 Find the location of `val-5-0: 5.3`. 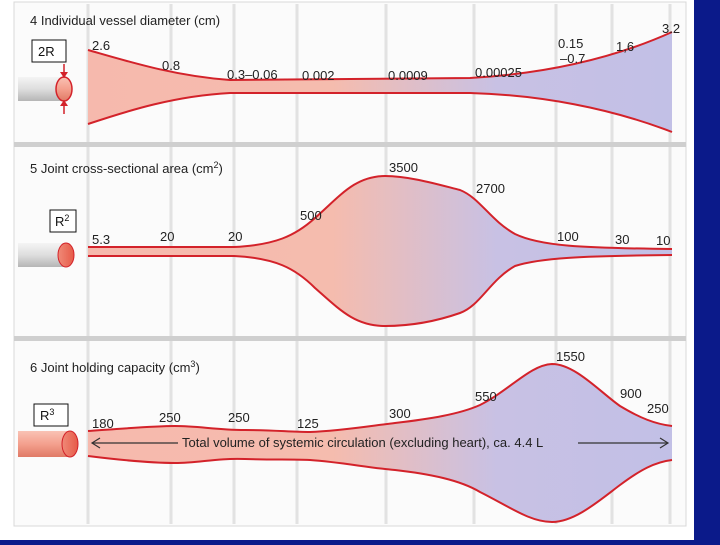

val-5-0: 5.3 is located at coordinates (101, 239).